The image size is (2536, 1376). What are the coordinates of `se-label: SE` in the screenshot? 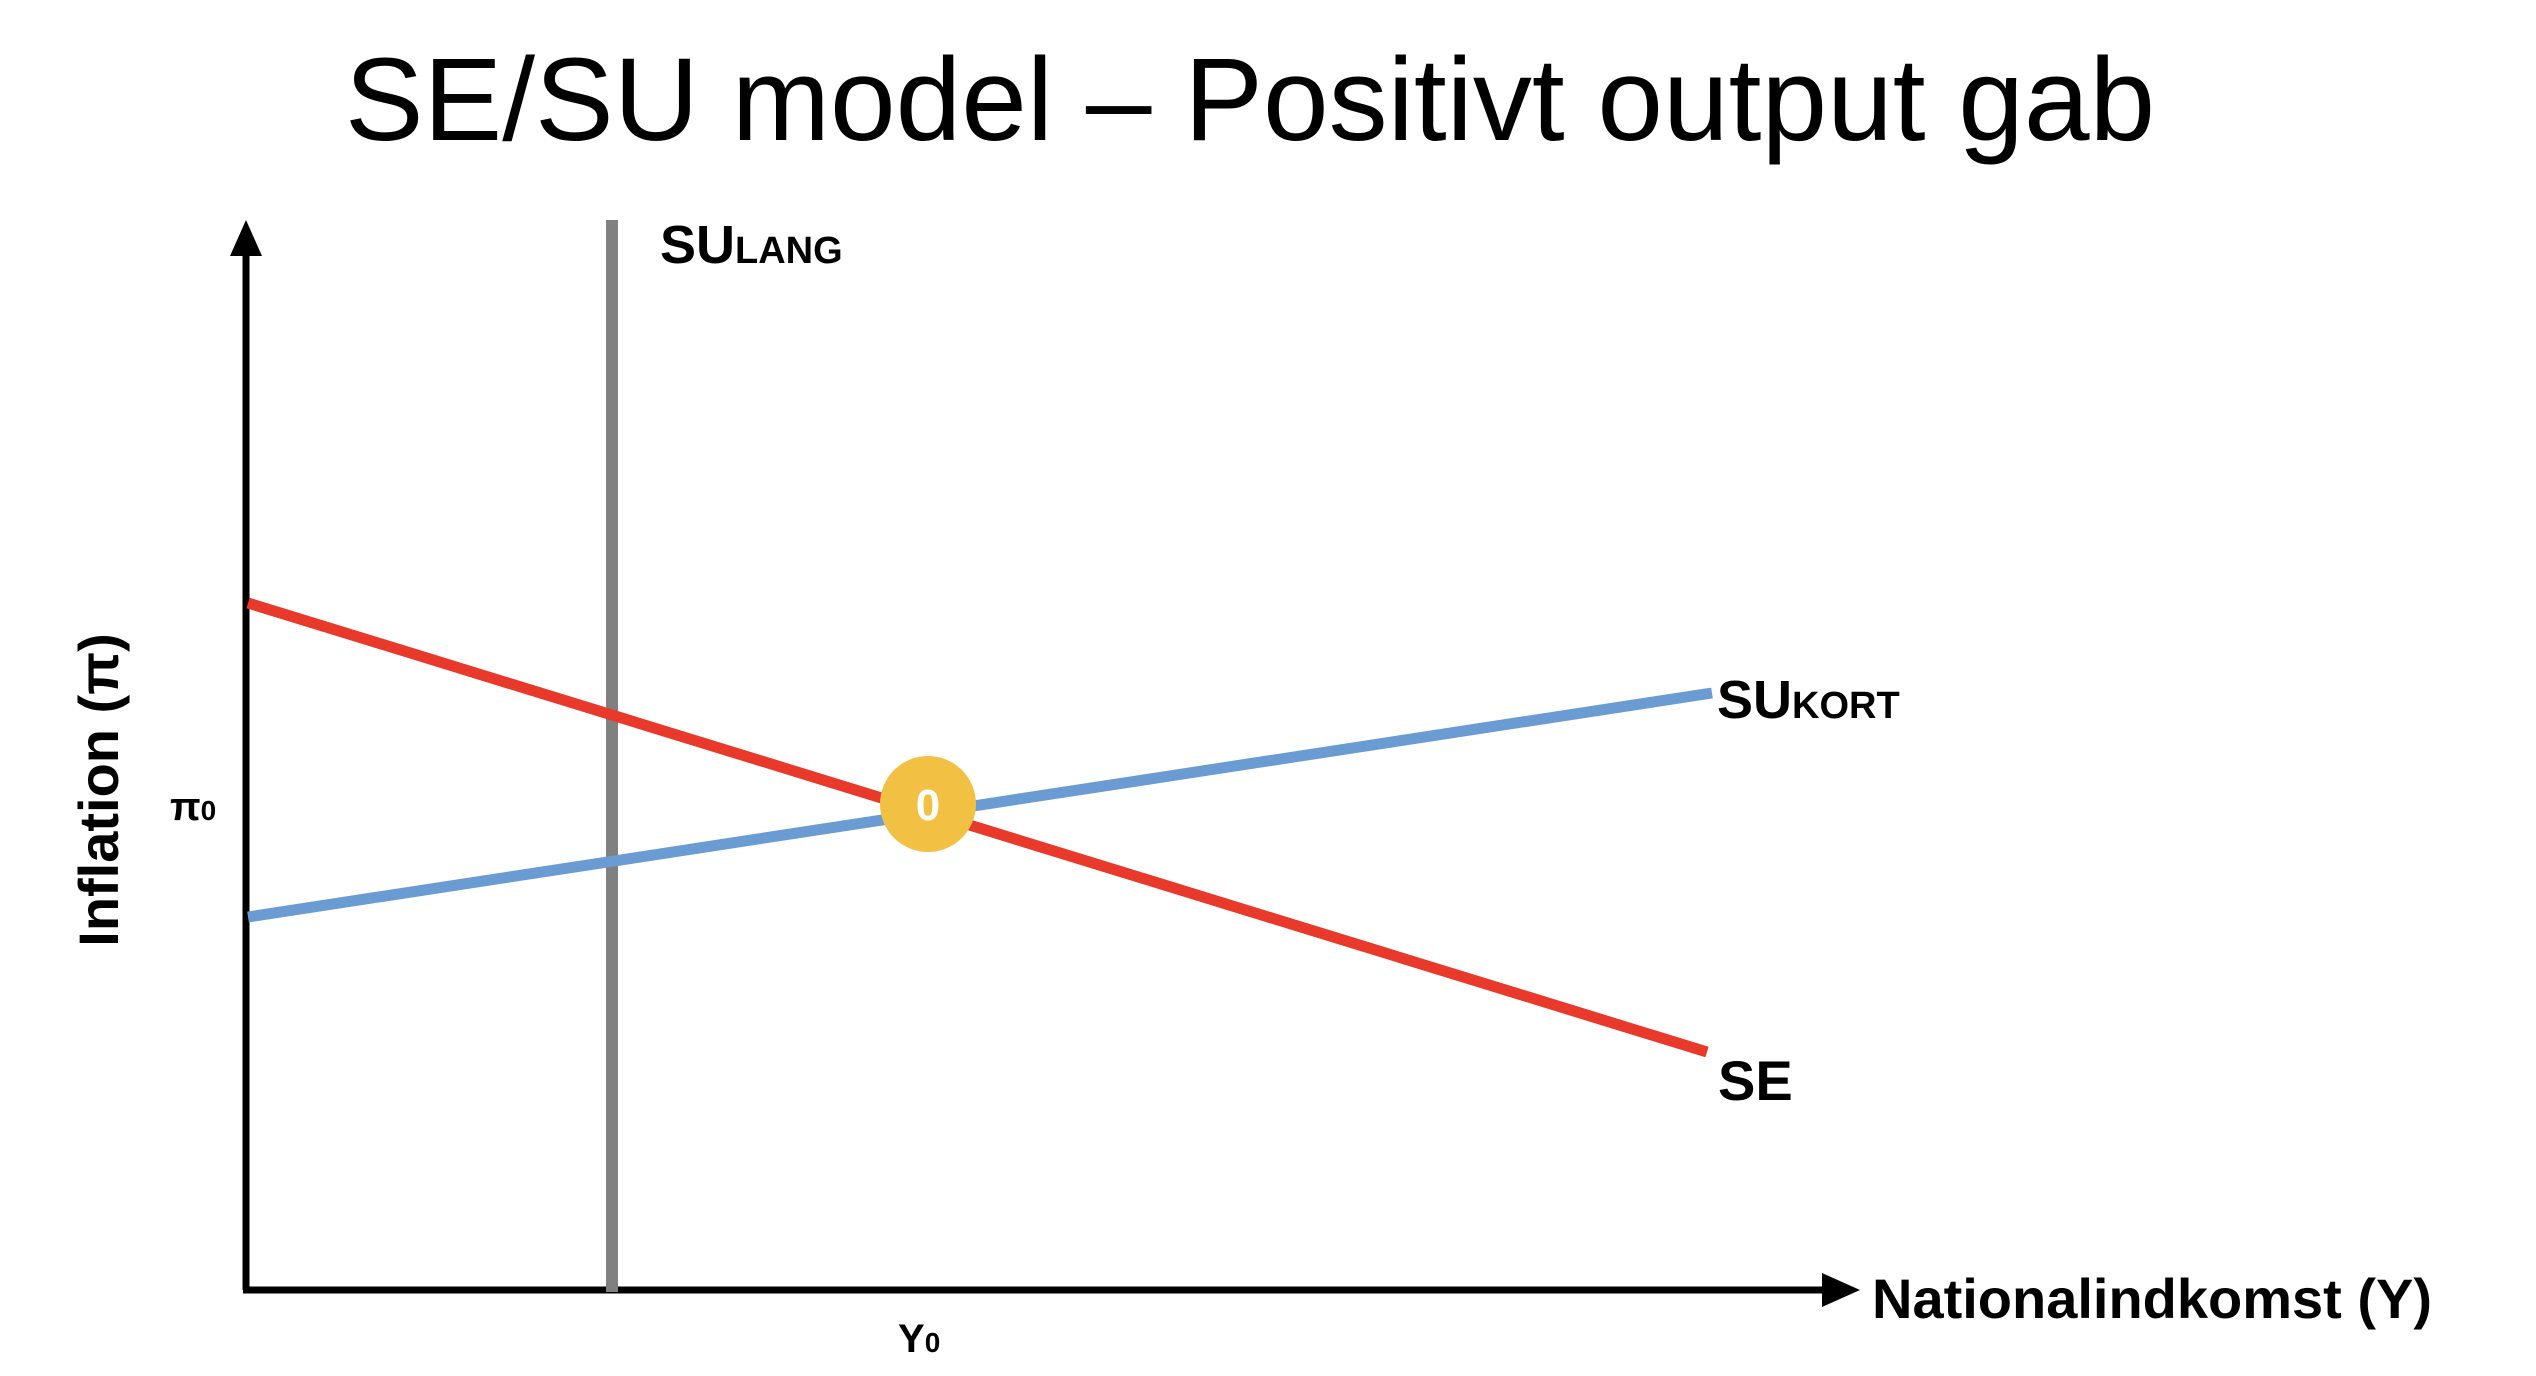 It's located at (1755, 1080).